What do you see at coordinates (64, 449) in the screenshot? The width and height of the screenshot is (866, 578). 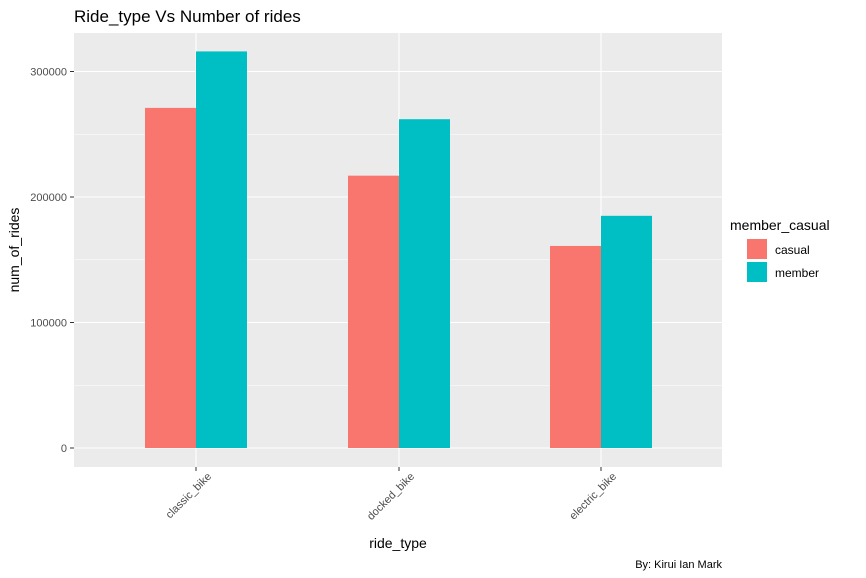 I see `y-tick-label: 0` at bounding box center [64, 449].